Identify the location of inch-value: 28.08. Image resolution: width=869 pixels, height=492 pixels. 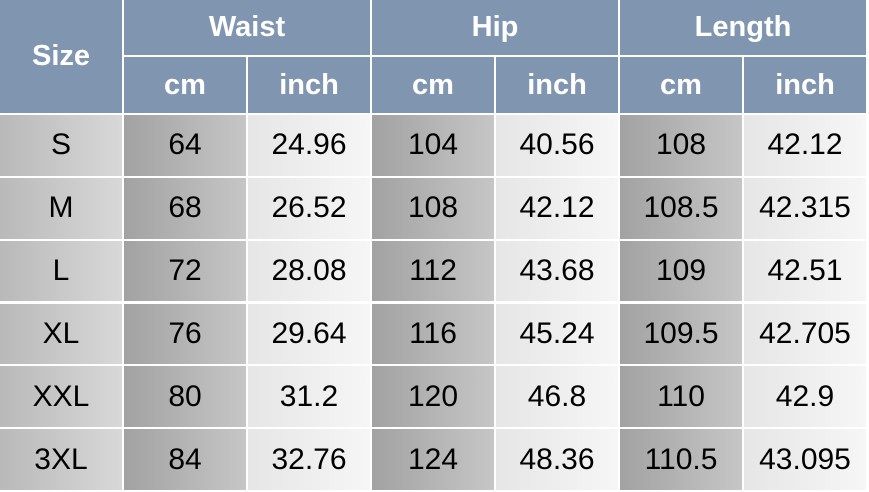
(309, 271).